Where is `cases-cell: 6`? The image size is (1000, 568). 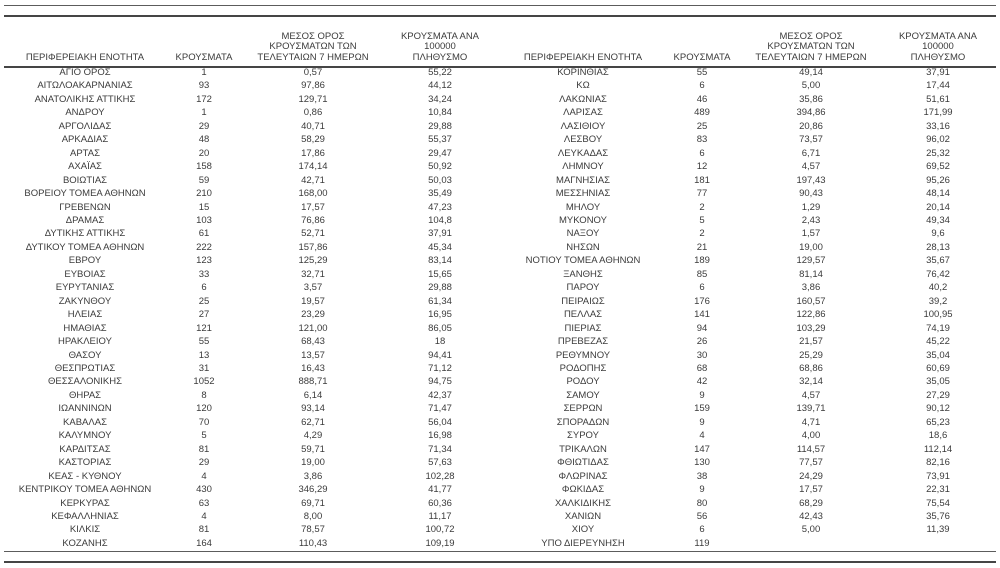 cases-cell: 6 is located at coordinates (702, 86).